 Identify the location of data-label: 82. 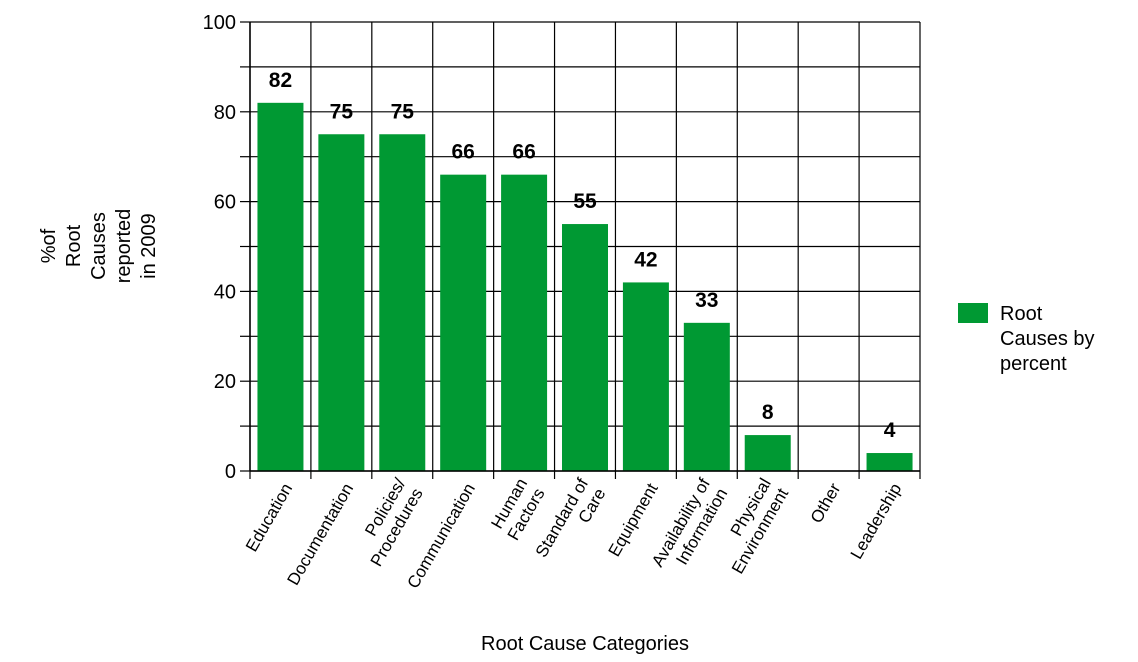
(280, 80).